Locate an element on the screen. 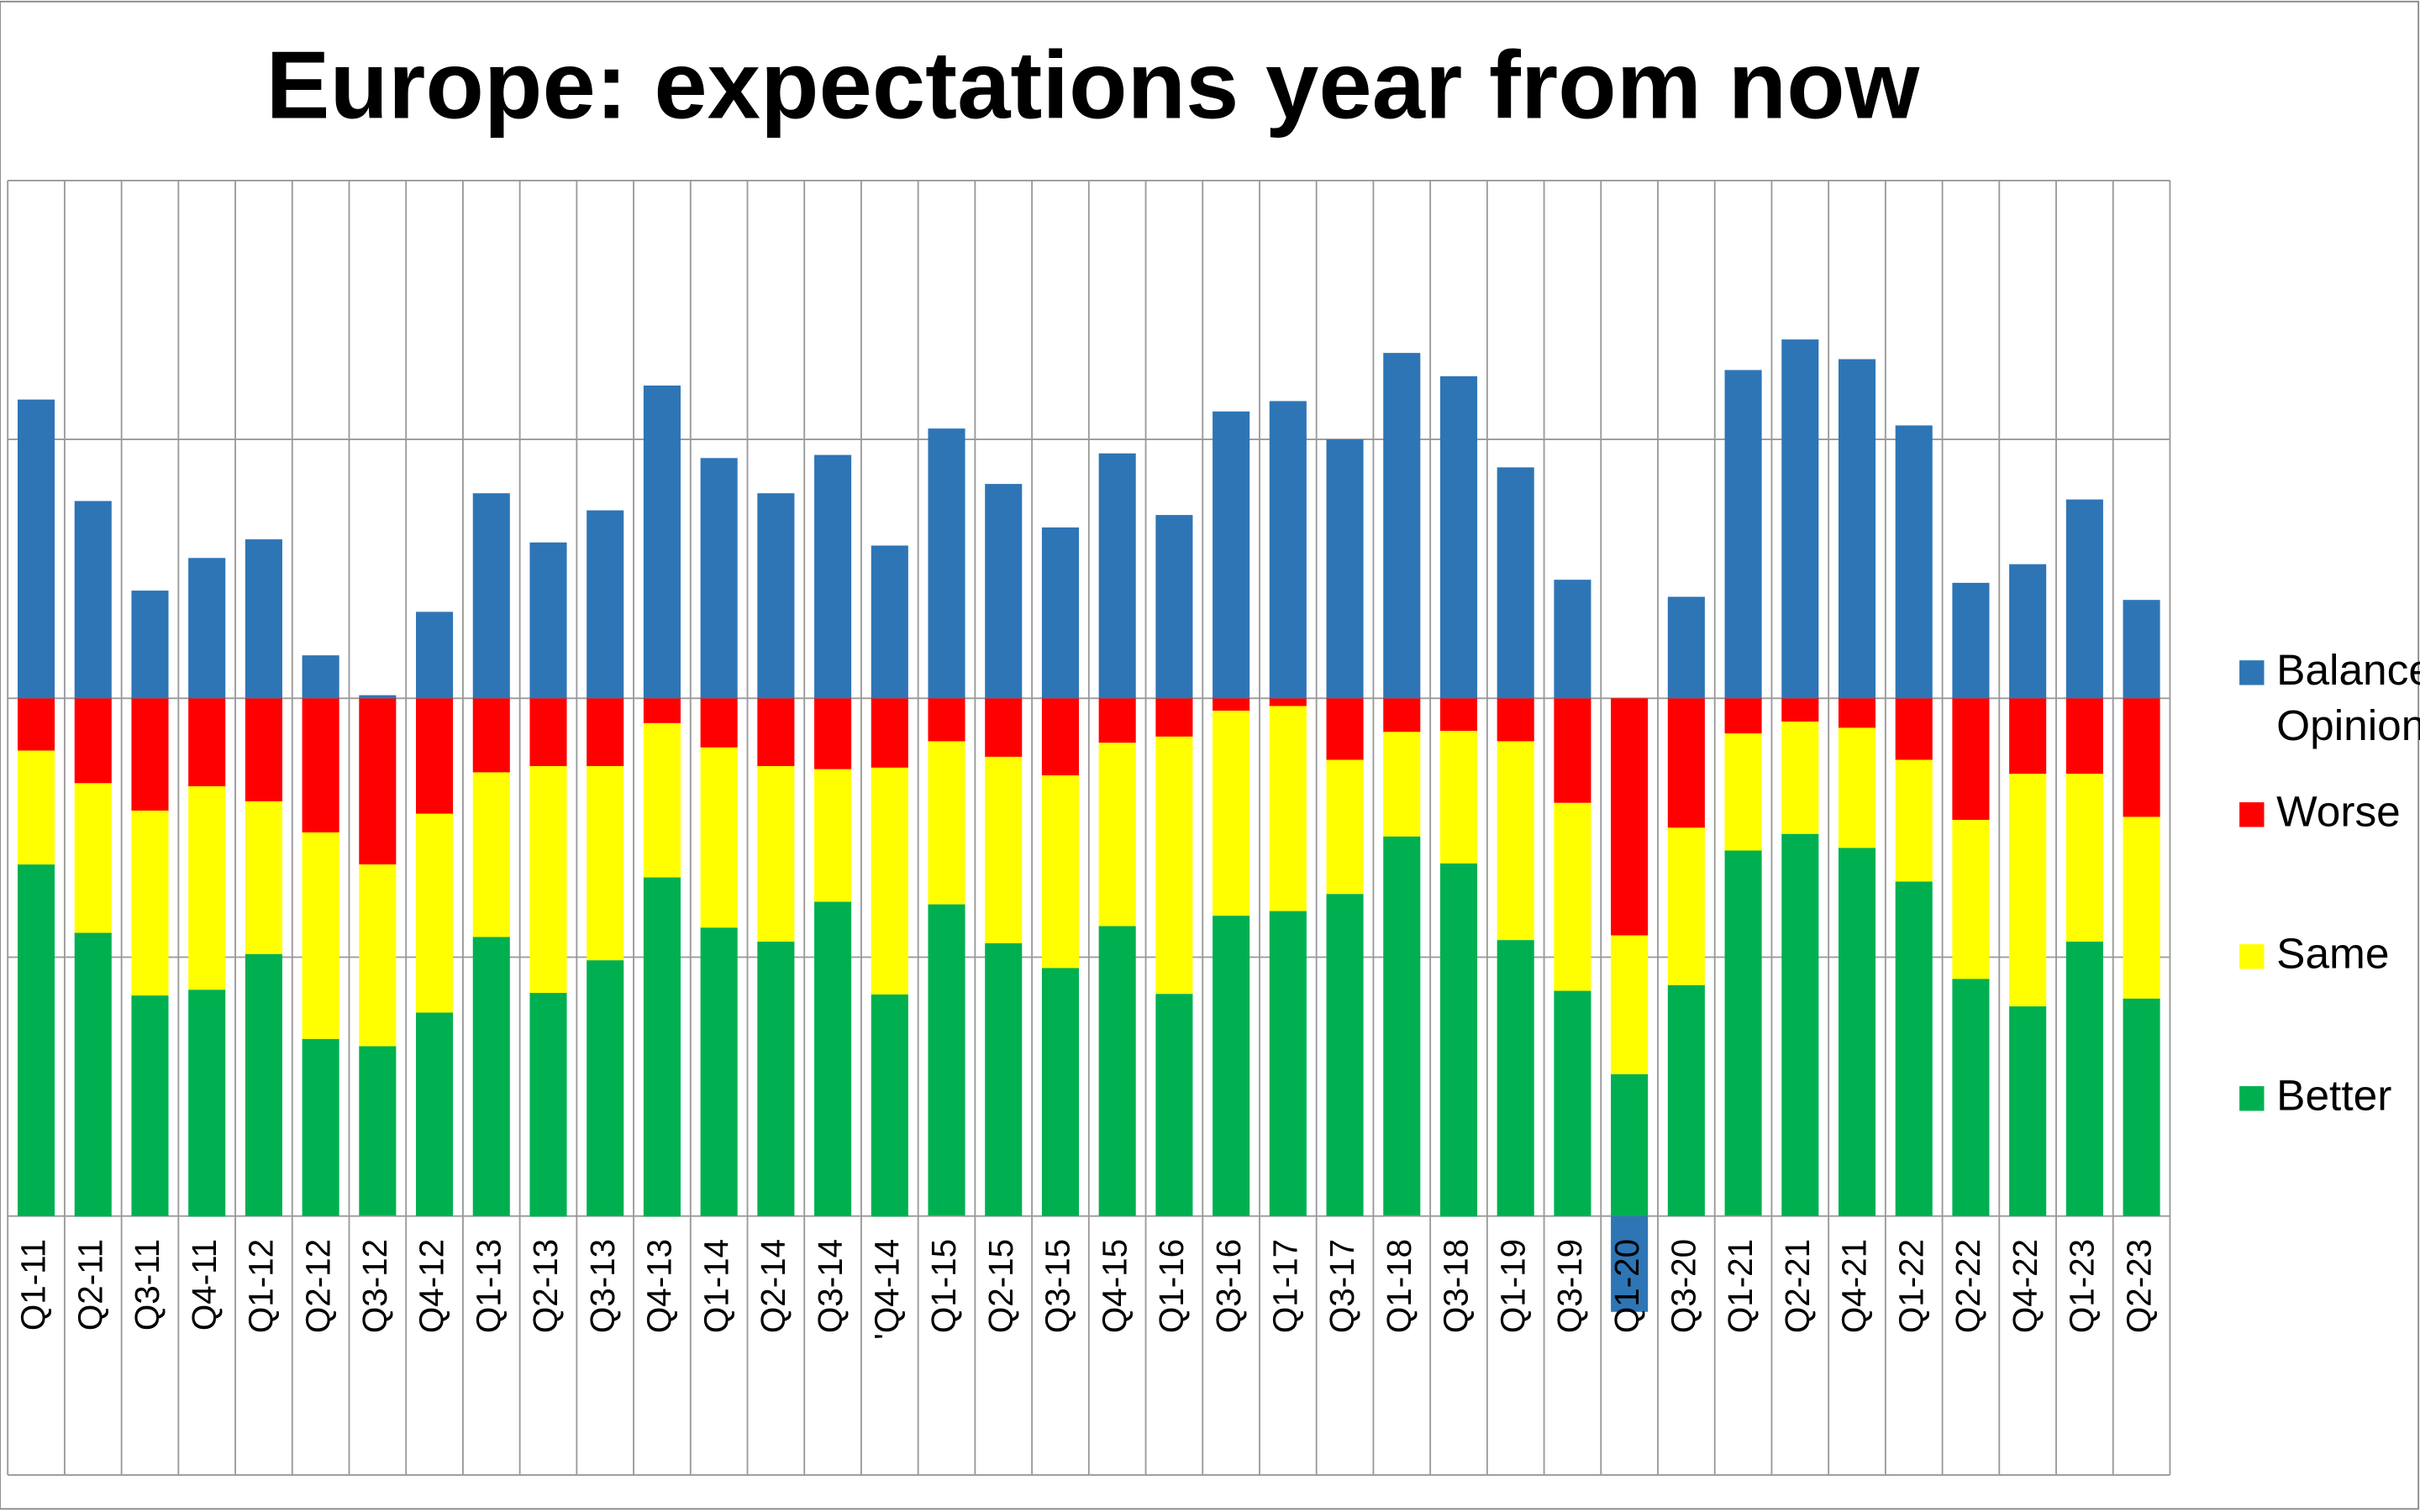  x-tick-label: Q1-16 is located at coordinates (1171, 1286).